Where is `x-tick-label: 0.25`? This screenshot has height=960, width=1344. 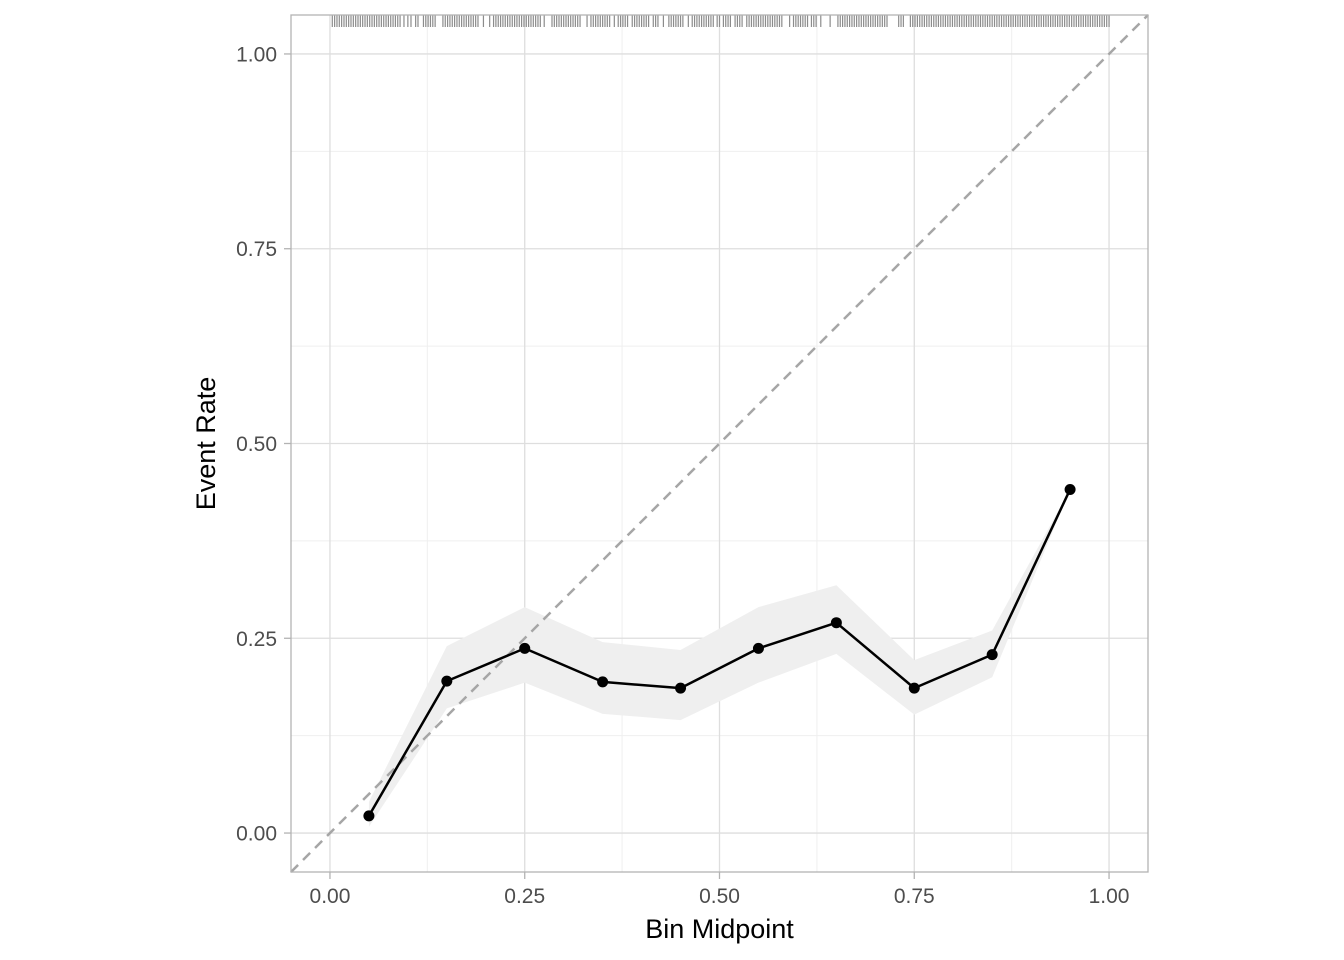
x-tick-label: 0.25 is located at coordinates (524, 896).